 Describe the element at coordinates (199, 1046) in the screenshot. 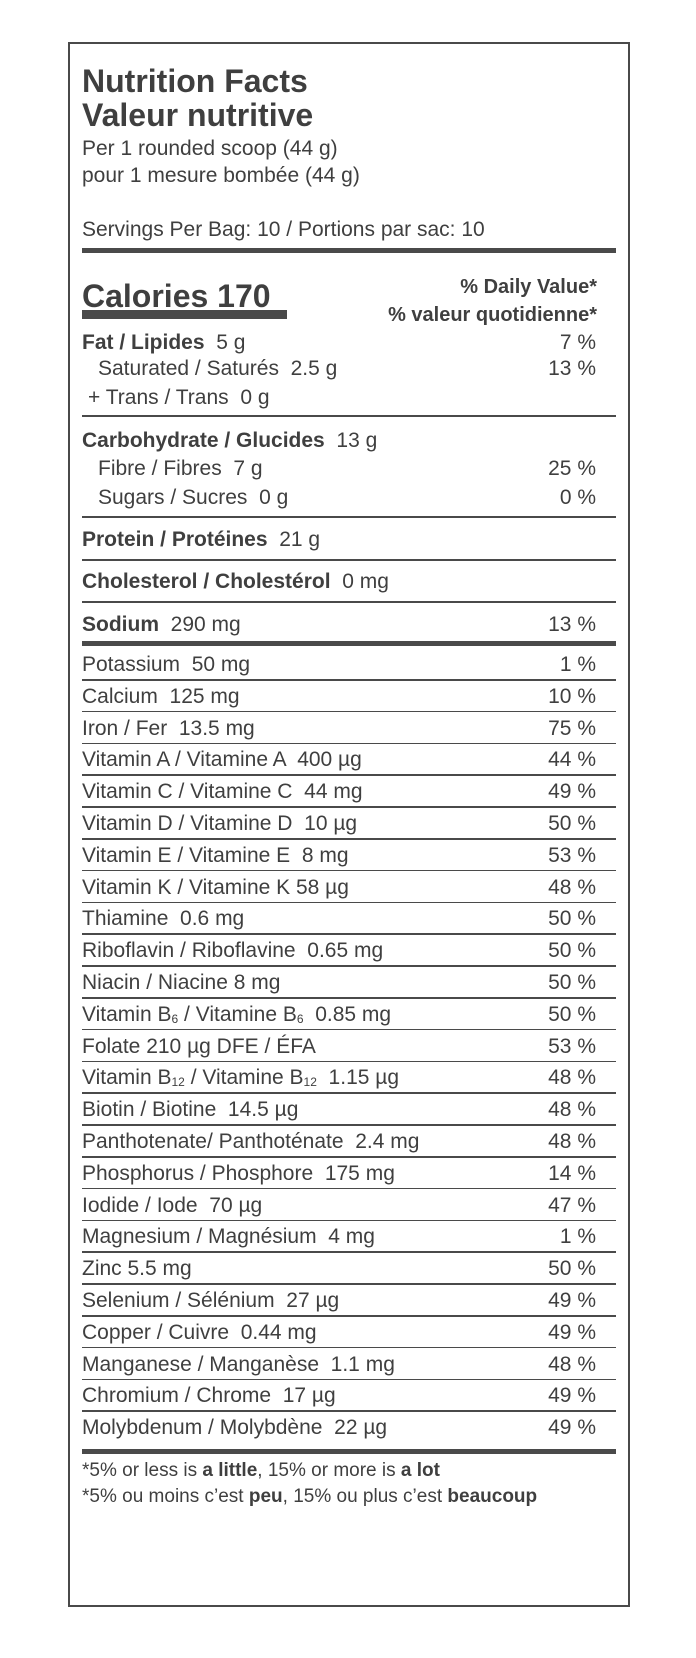

I see `nutrient-name: Folate 210 µg DFE / ÉFA` at that location.